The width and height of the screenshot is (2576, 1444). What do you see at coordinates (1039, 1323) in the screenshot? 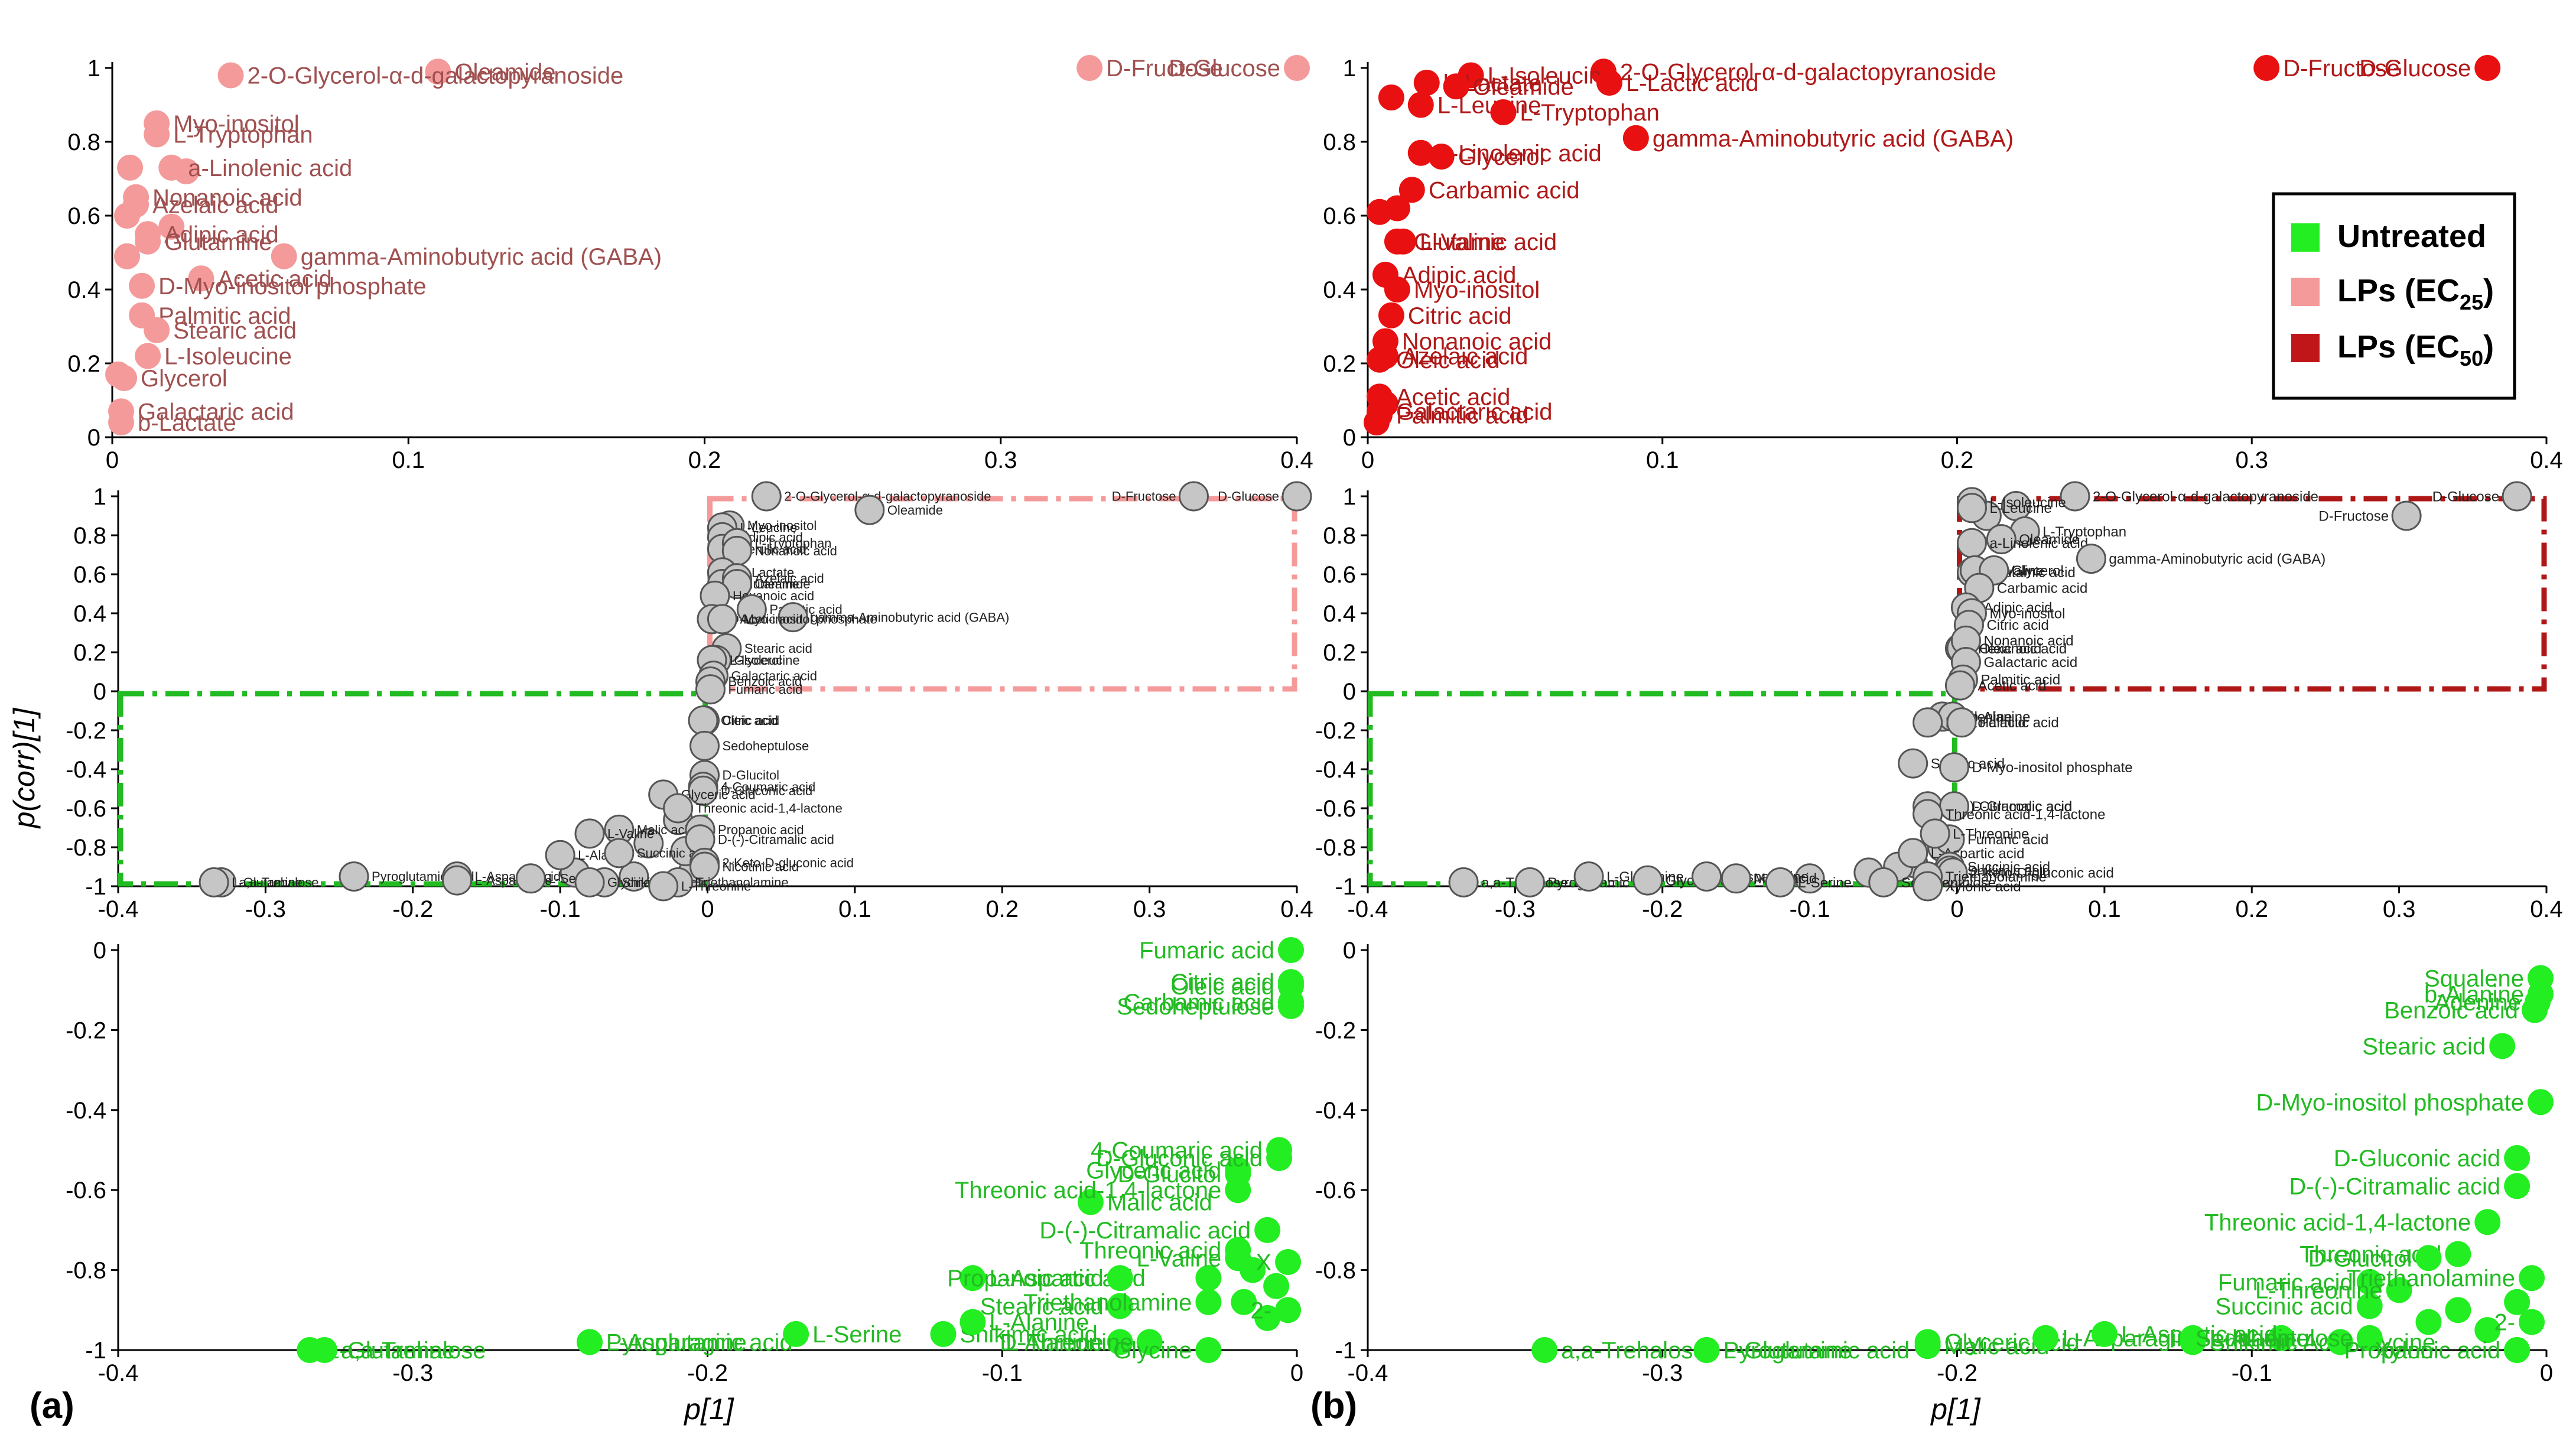
I see `point-label: L-Alanine` at bounding box center [1039, 1323].